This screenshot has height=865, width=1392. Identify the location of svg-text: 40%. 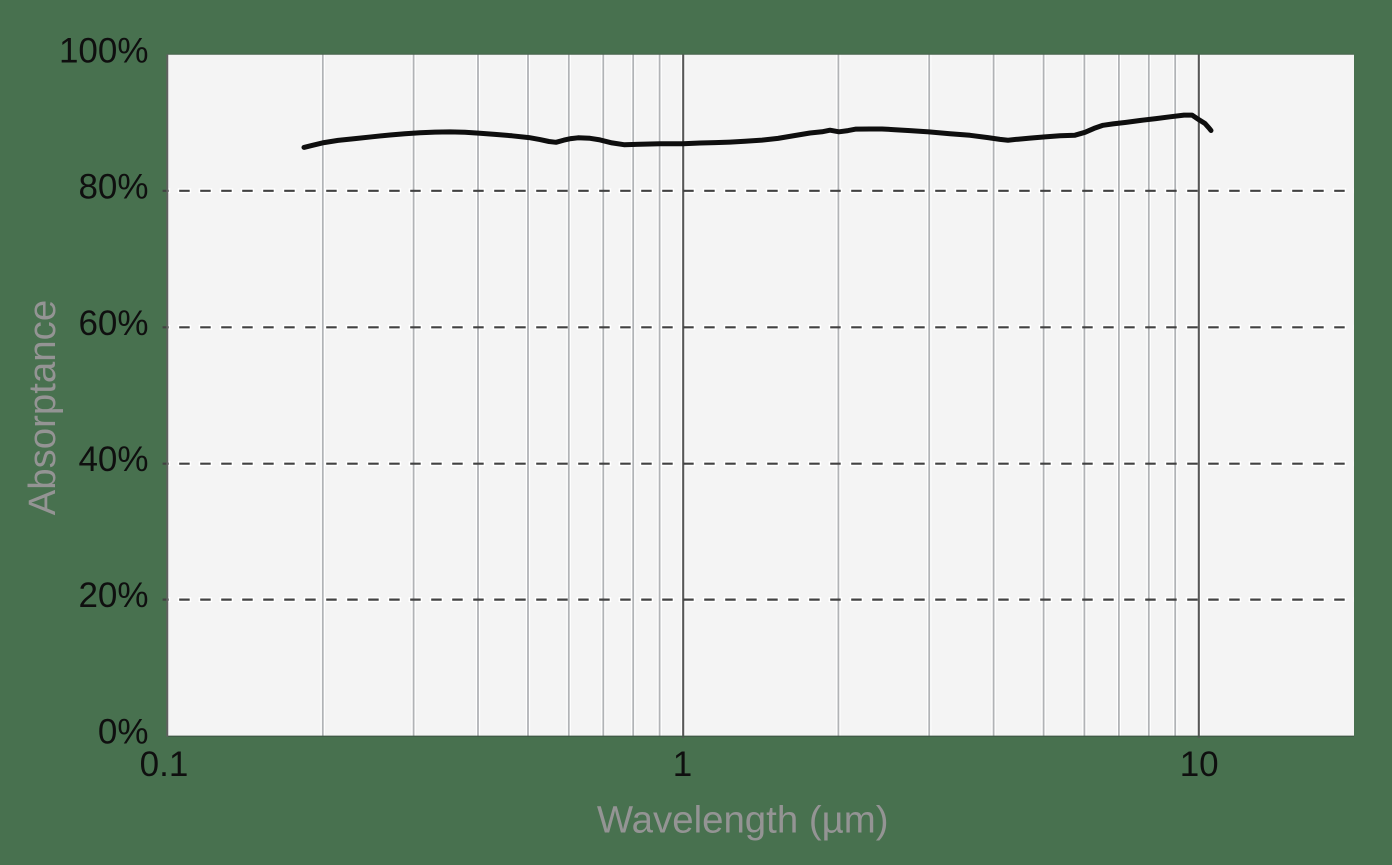
(113, 459).